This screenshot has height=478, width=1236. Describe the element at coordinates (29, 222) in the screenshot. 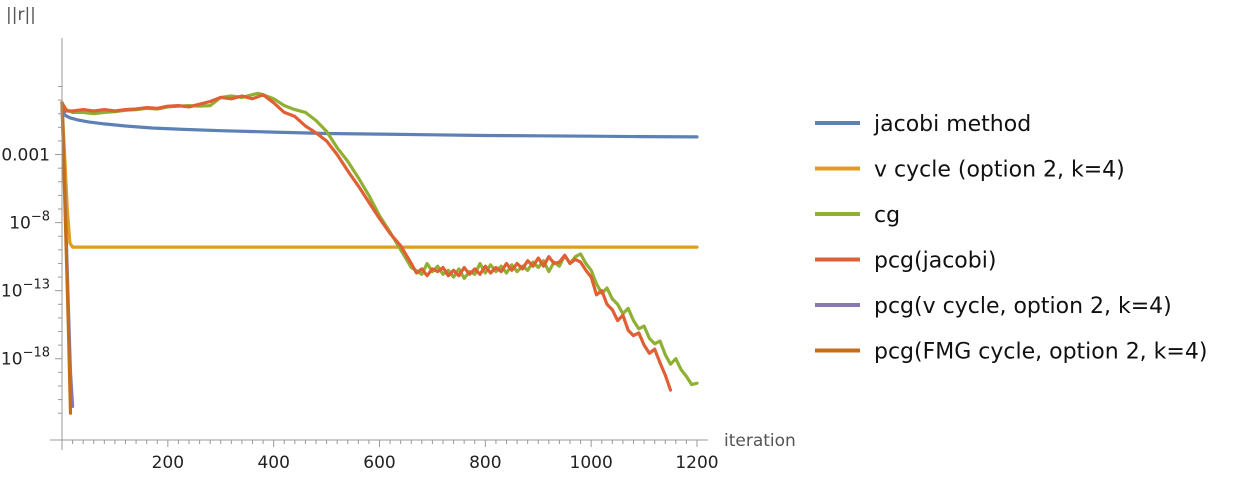

I see `y-tick-label: 10−8` at that location.